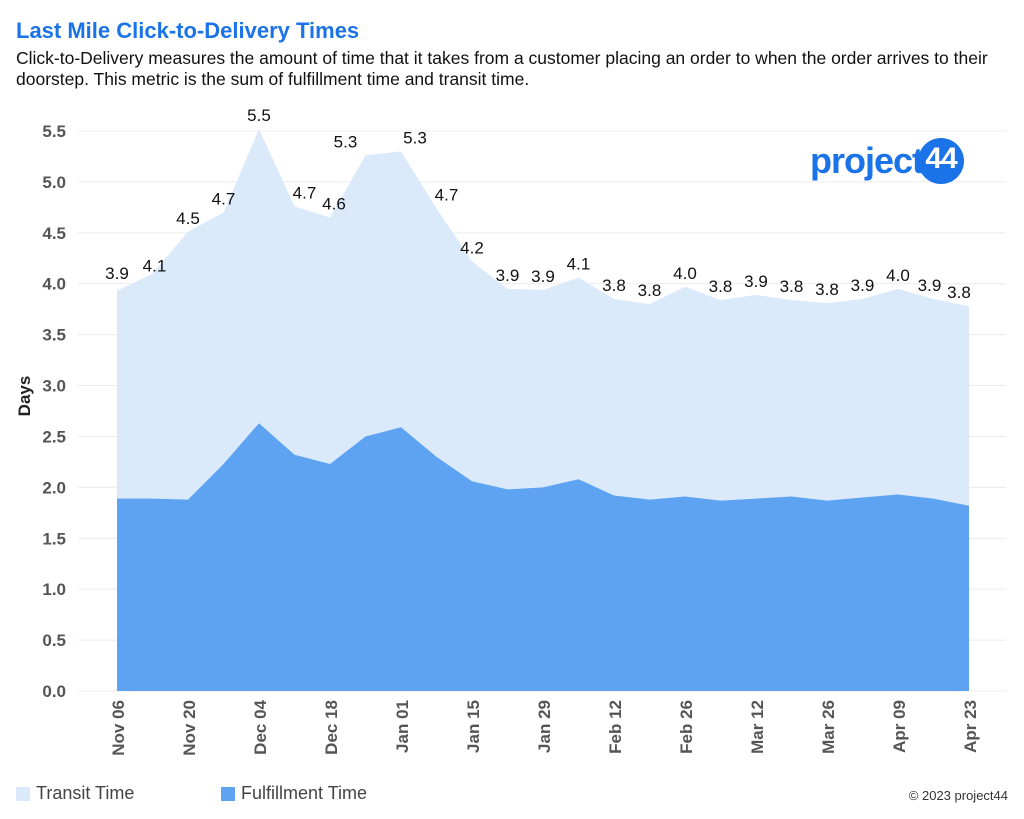 The image size is (1024, 819). I want to click on x-tick-label: Mar 12, so click(757, 727).